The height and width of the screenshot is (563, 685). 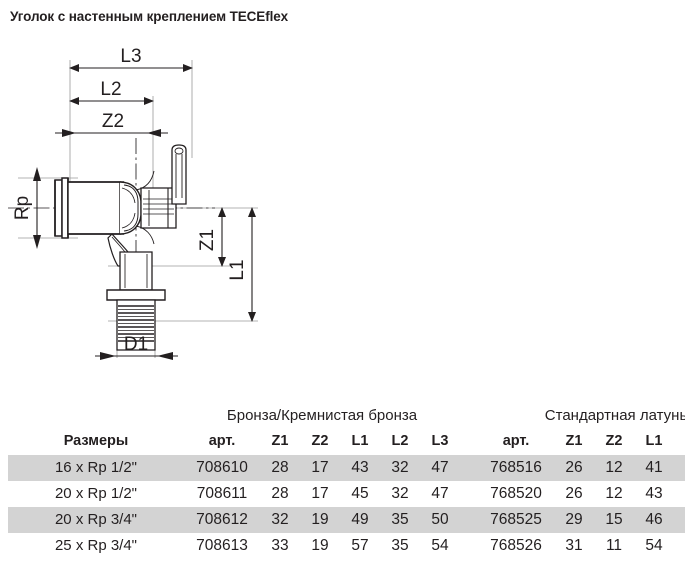 I want to click on cell-size: 25 x Rp 3/4", so click(x=96, y=545).